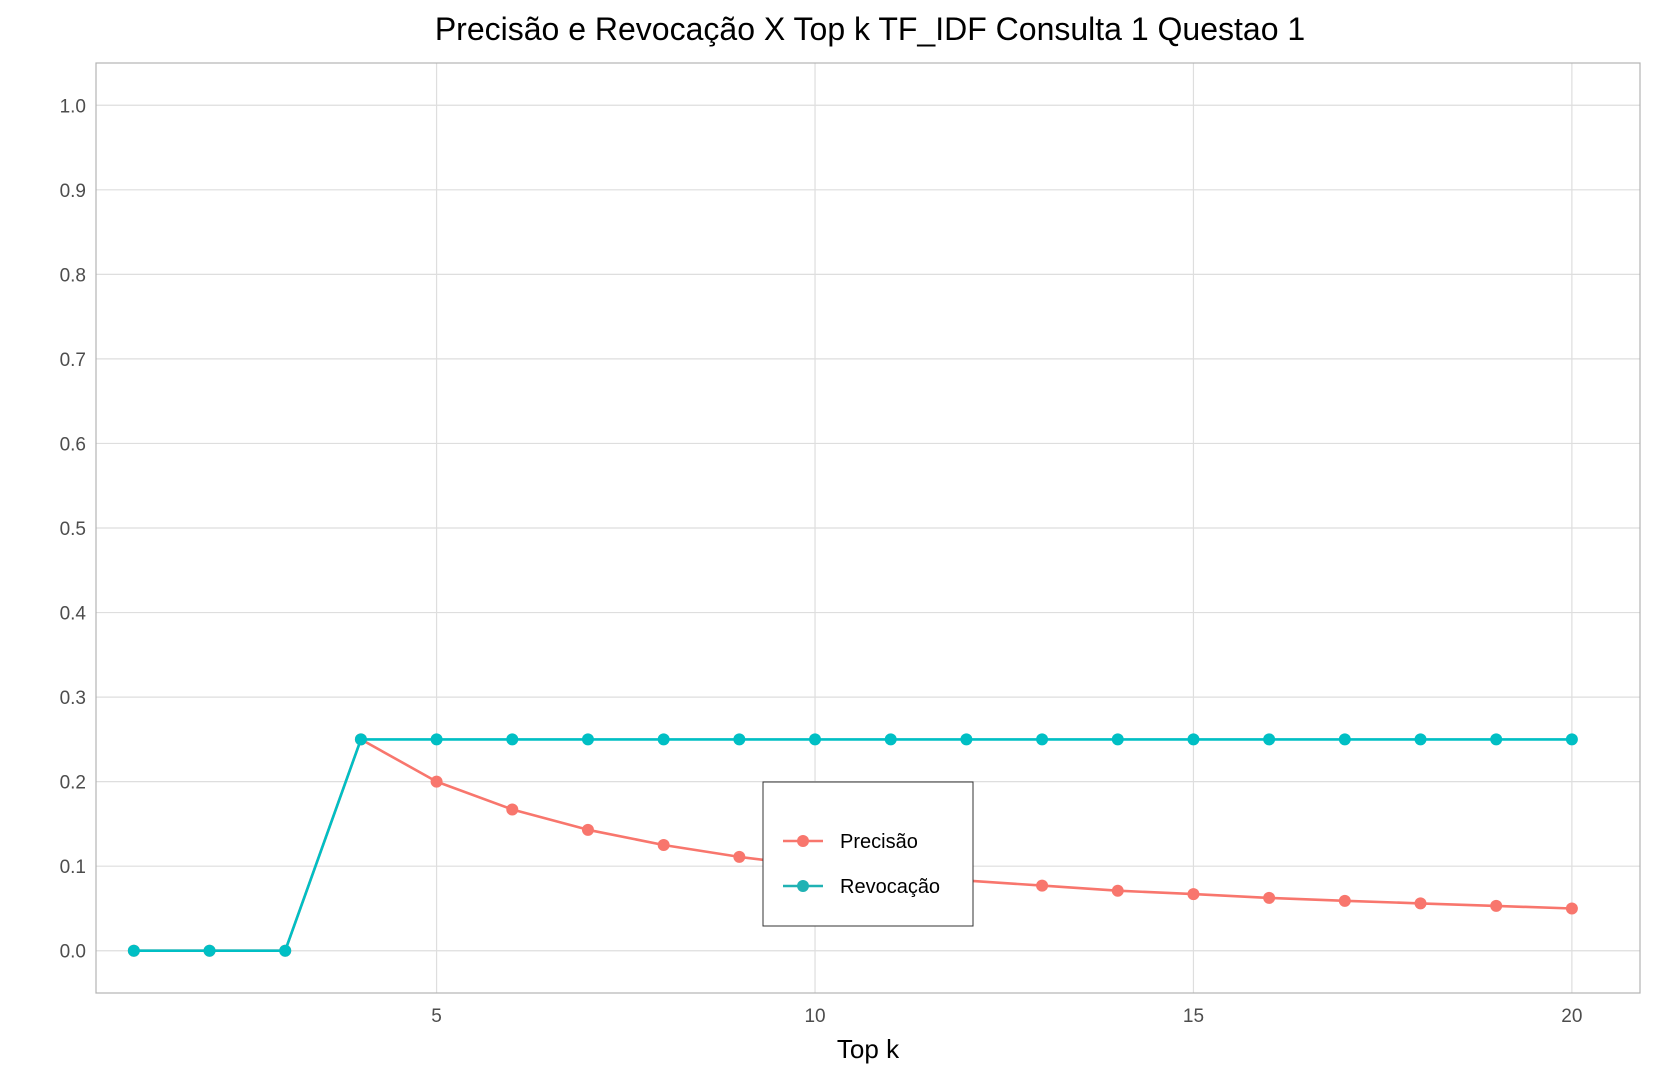 The width and height of the screenshot is (1654, 1076). What do you see at coordinates (879, 842) in the screenshot?
I see `legend-label-precisao: Precisão` at bounding box center [879, 842].